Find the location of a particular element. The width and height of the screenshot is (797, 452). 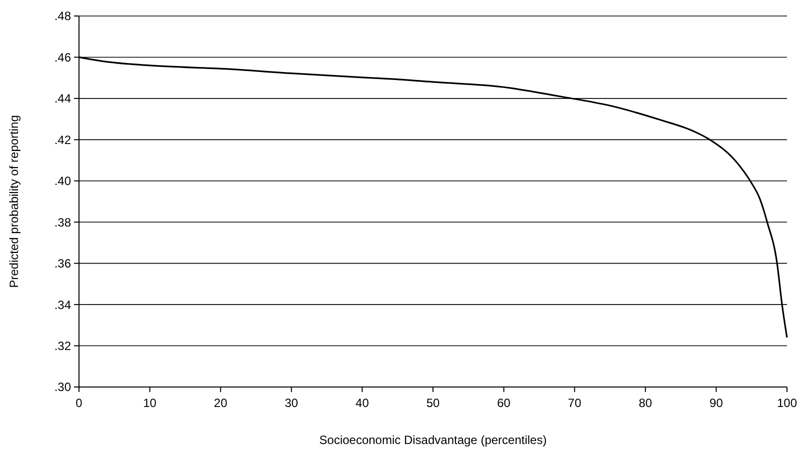

x-tick-label: 80 is located at coordinates (645, 403).